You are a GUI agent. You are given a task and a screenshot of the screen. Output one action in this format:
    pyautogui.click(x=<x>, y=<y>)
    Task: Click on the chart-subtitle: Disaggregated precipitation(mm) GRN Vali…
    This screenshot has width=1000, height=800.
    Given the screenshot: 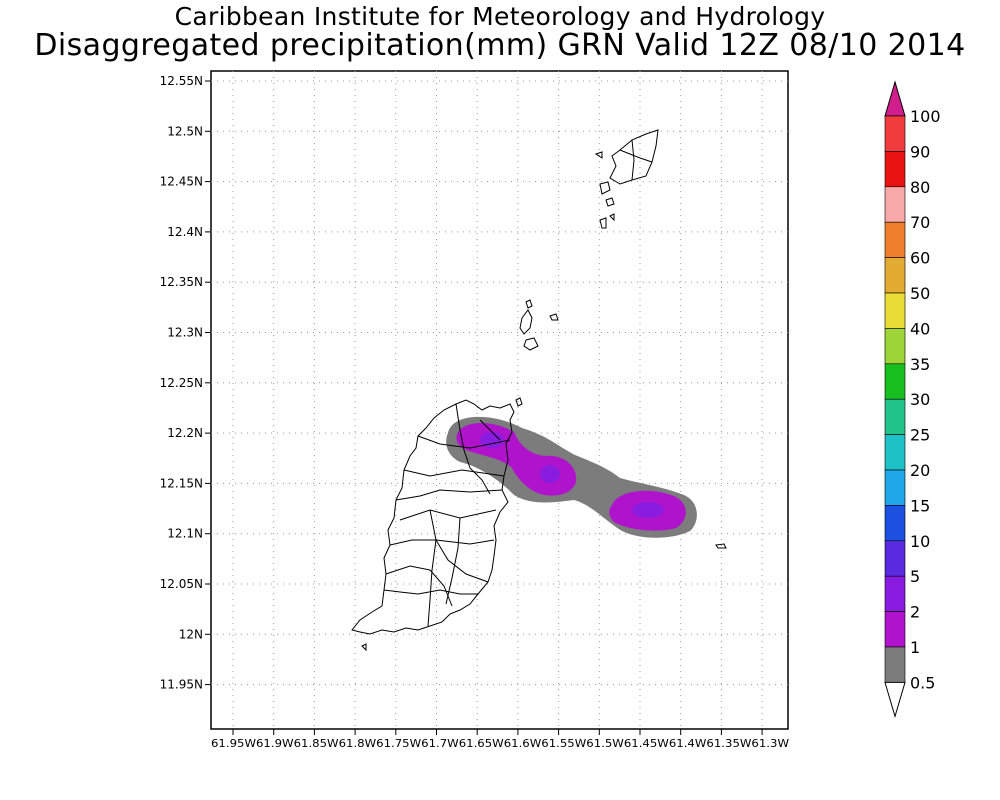 What is the action you would take?
    pyautogui.click(x=500, y=45)
    